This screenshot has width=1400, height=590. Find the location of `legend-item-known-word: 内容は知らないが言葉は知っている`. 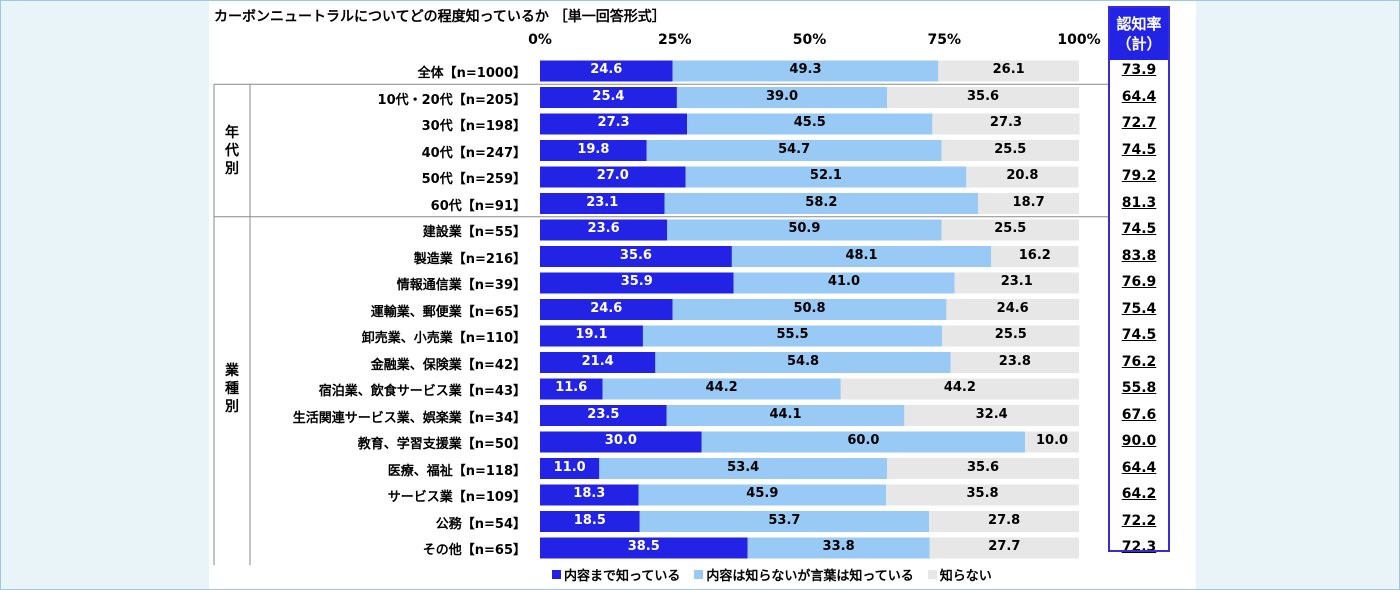

legend-item-known-word: 内容は知らないが言葉は知っている is located at coordinates (804, 574).